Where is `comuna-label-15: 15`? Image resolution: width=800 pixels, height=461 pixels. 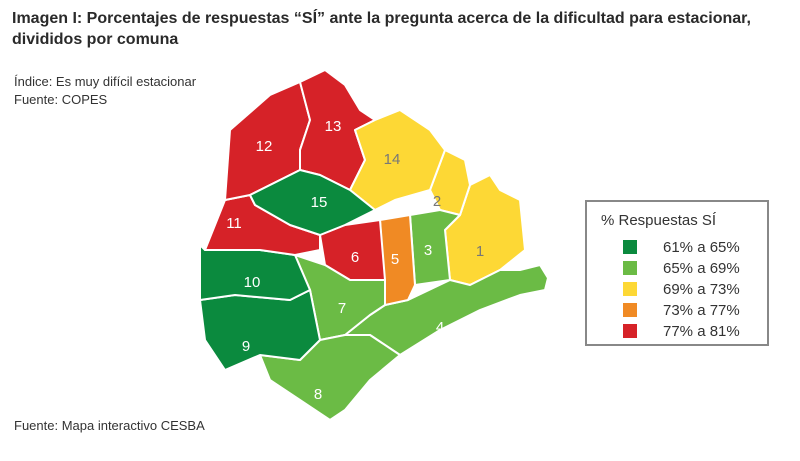 comuna-label-15: 15 is located at coordinates (319, 202).